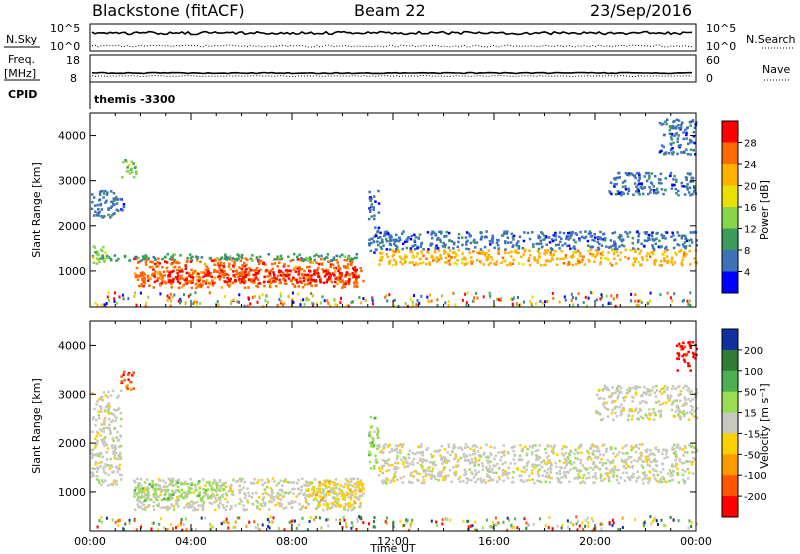 Image resolution: width=800 pixels, height=554 pixels. What do you see at coordinates (72, 443) in the screenshot?
I see `velocity-ytick-label: 2000` at bounding box center [72, 443].